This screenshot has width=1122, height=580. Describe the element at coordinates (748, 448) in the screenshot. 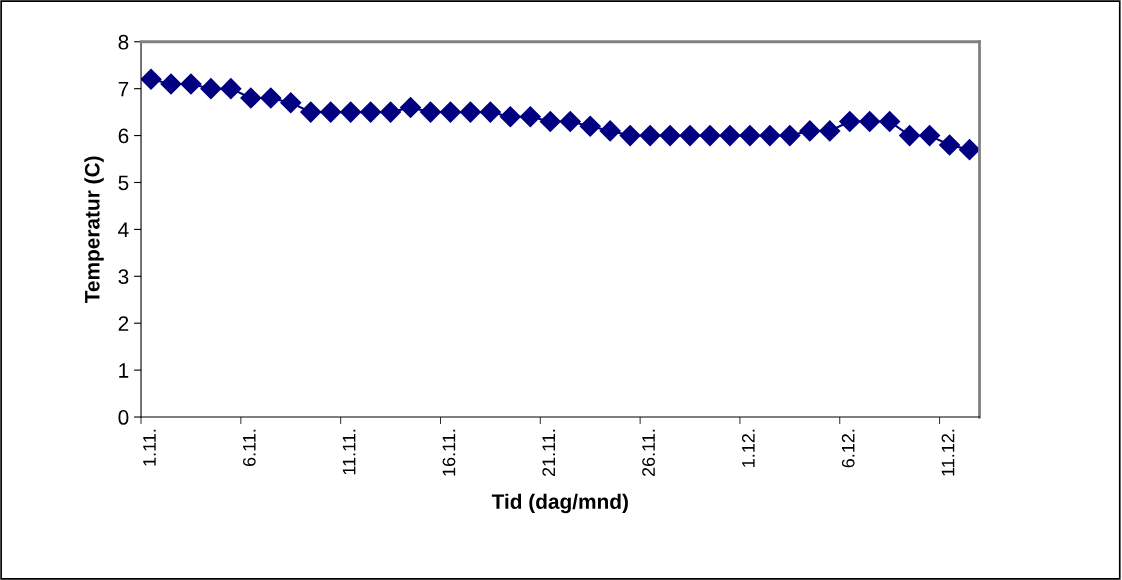

I see `x-tick-label: 1.12.` at that location.